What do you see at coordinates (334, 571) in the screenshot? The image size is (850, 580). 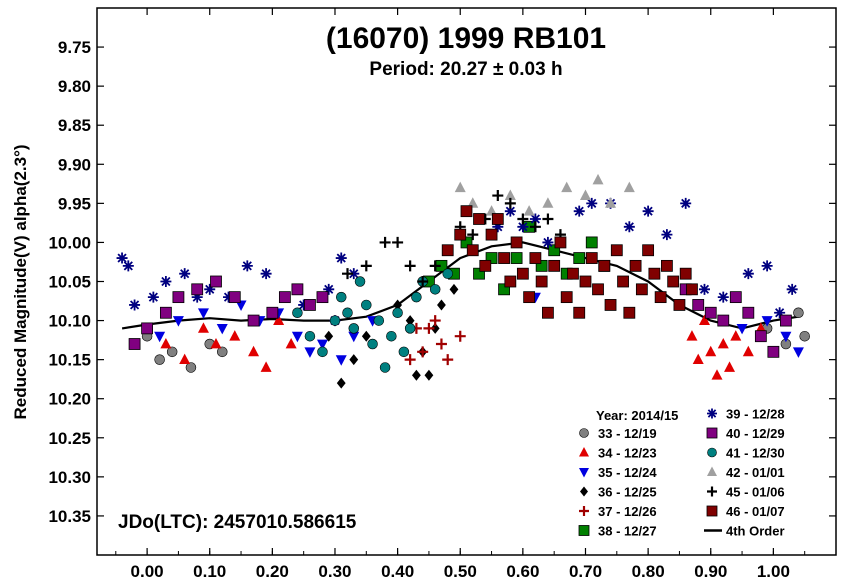 I see `x-tick-label: 0.30` at bounding box center [334, 571].